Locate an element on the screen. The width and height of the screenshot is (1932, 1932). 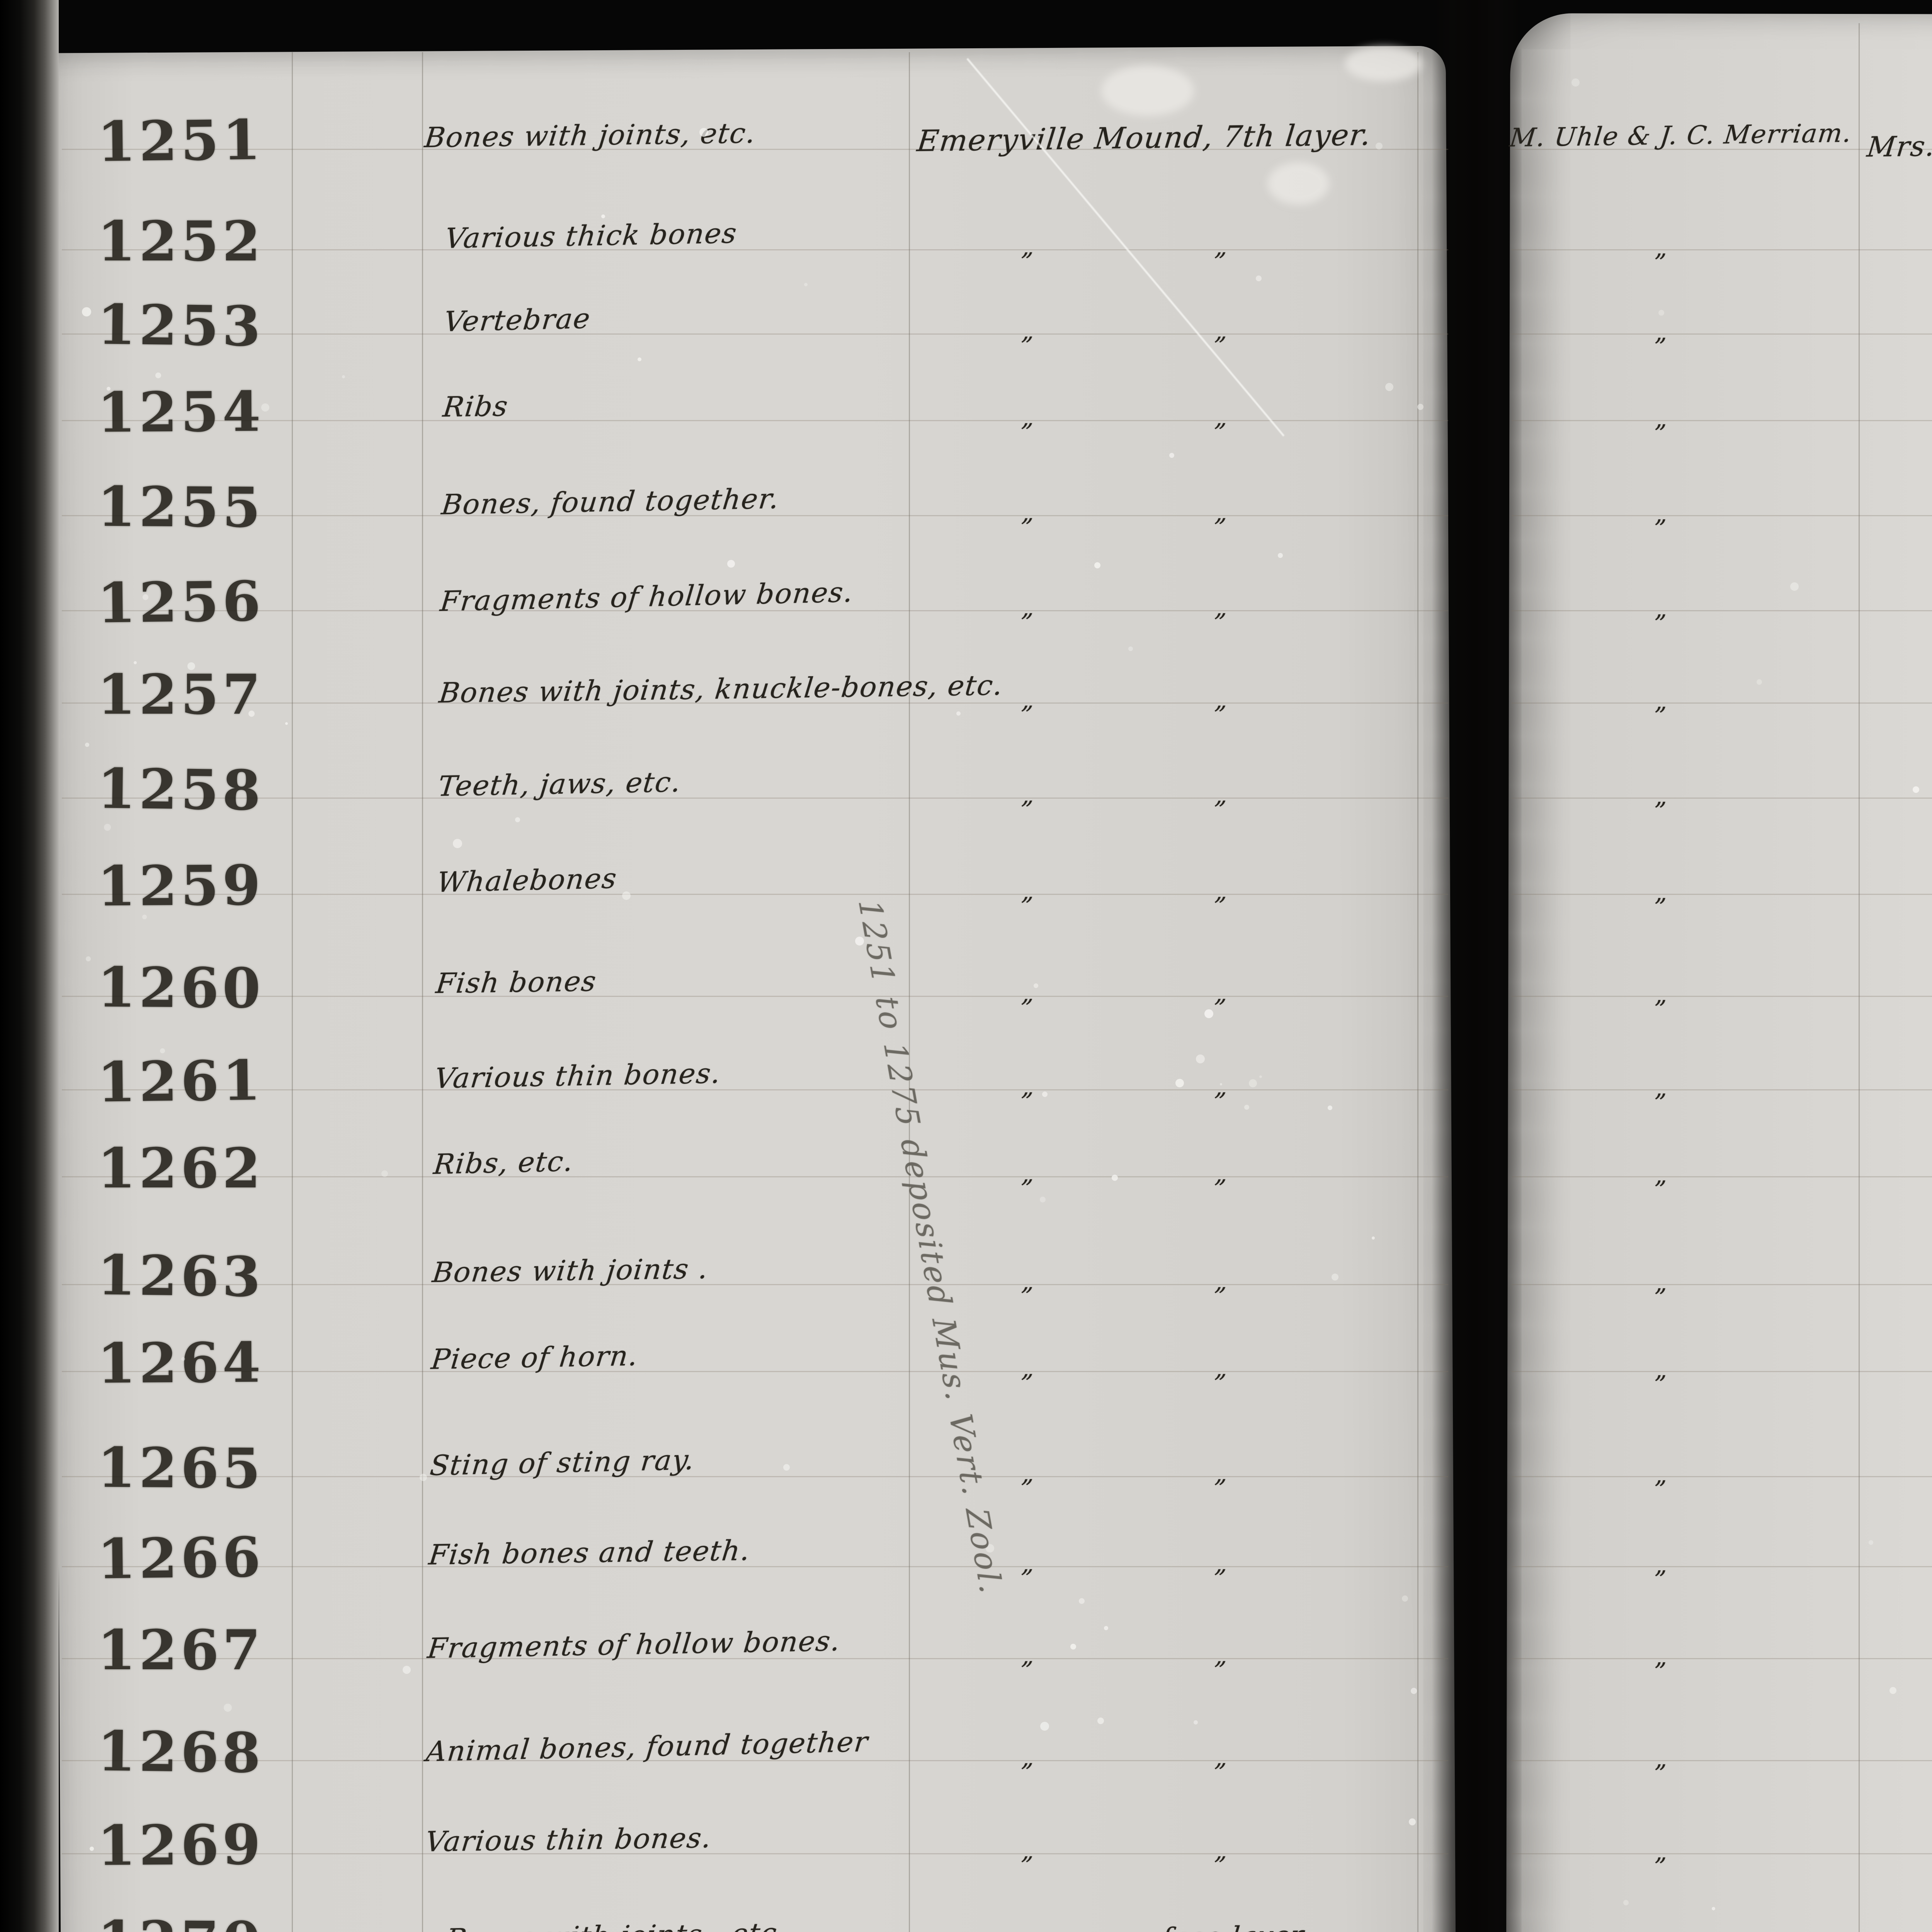
specimen-description: Bones, found together. is located at coordinates (610, 502).